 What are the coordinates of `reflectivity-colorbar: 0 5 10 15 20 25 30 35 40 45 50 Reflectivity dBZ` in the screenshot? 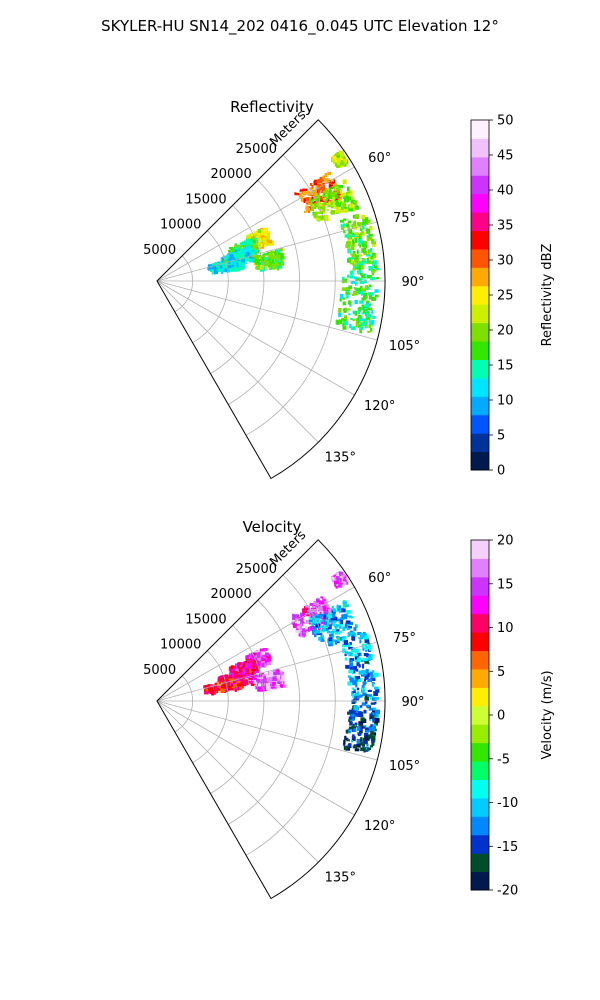 It's located at (512, 296).